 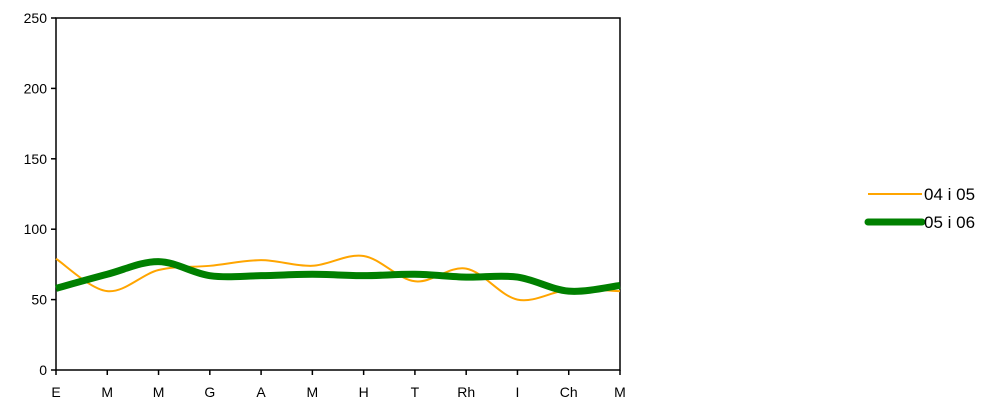 I want to click on y-tick-label: 200, so click(x=36, y=88).